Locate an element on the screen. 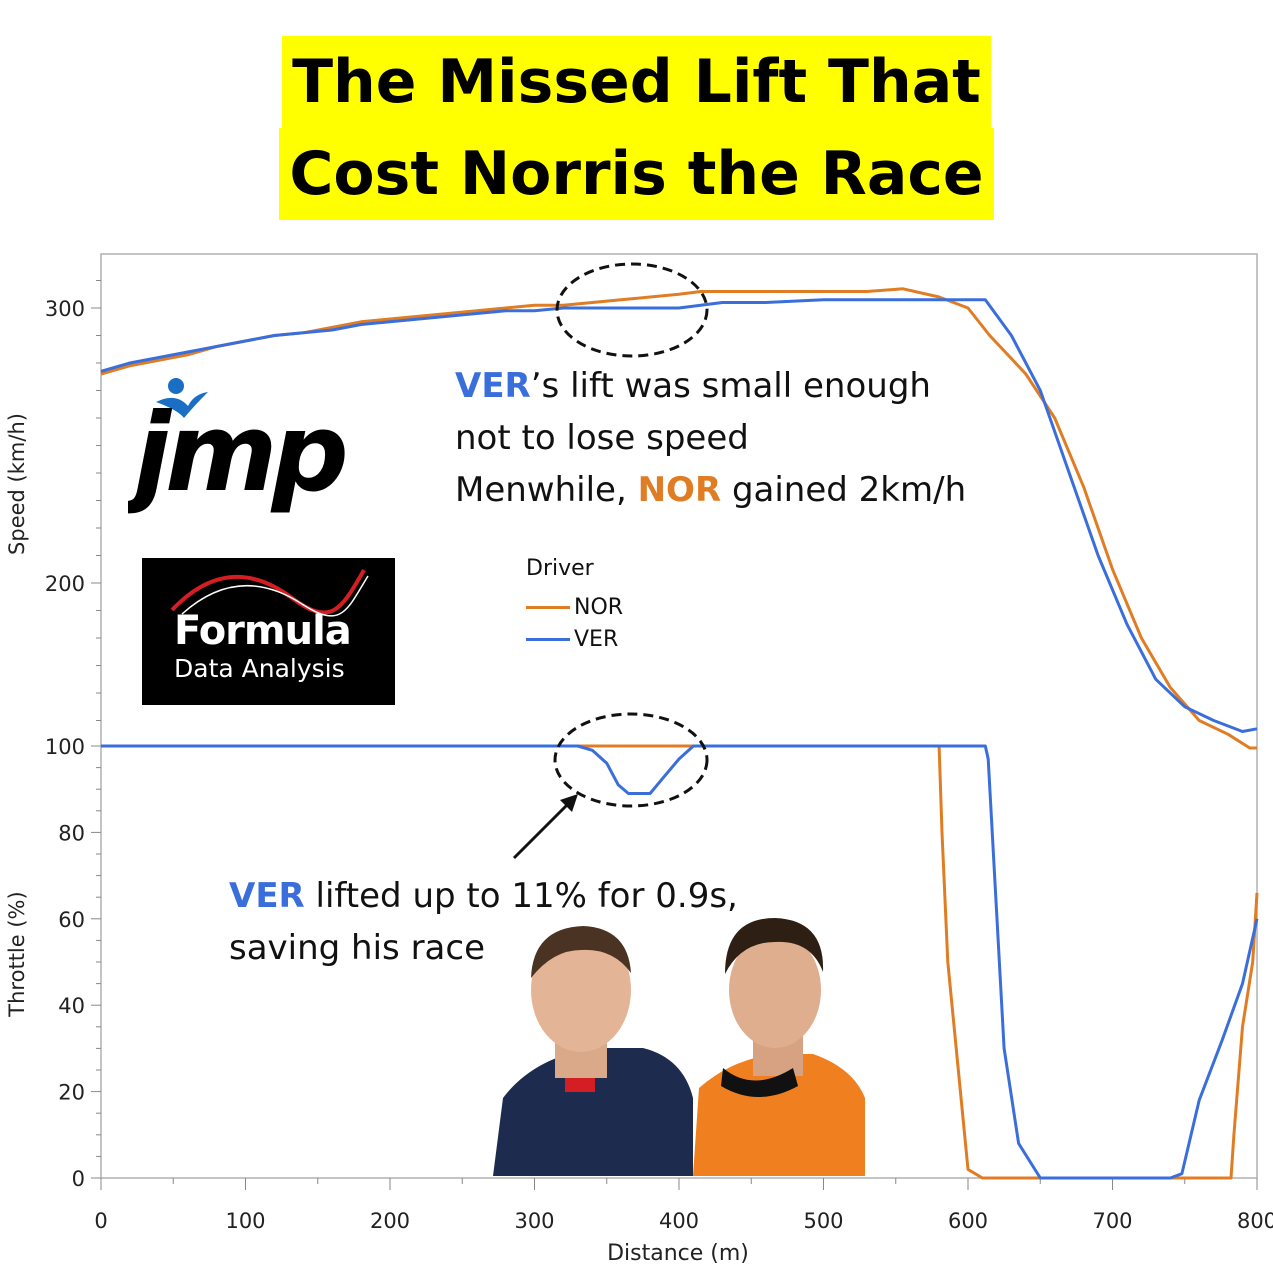  throttle-tick-label: 0 is located at coordinates (78, 1179).